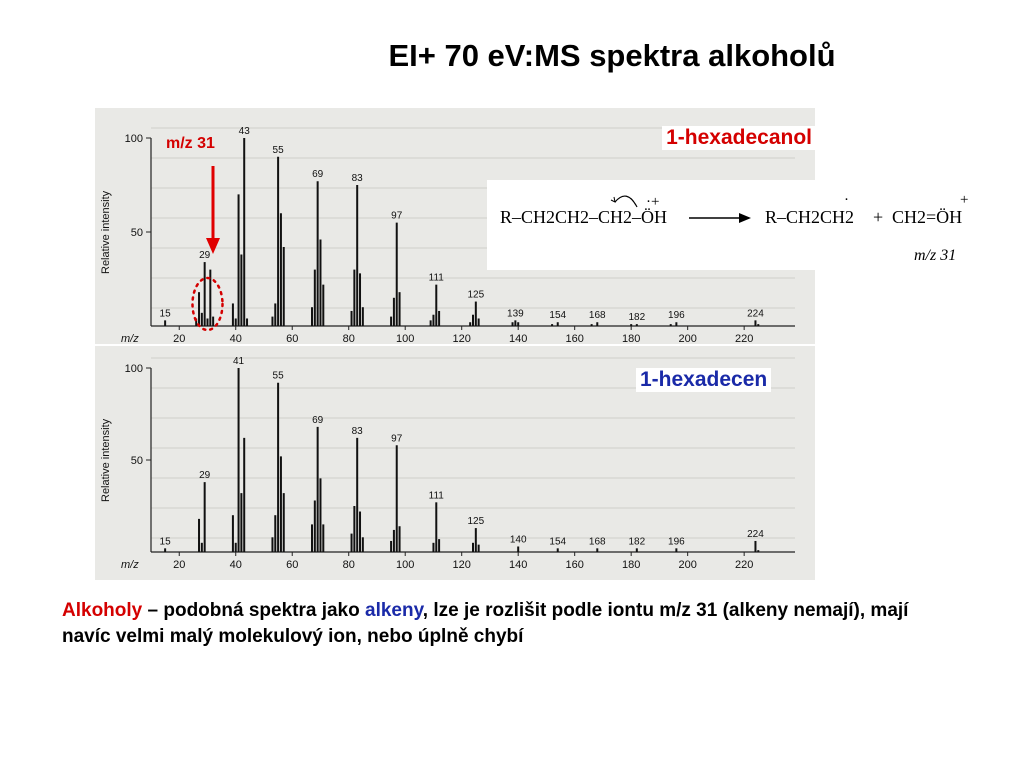 Image resolution: width=1024 pixels, height=768 pixels. Describe the element at coordinates (213, 246) in the screenshot. I see `mz31-arrow-head` at that location.